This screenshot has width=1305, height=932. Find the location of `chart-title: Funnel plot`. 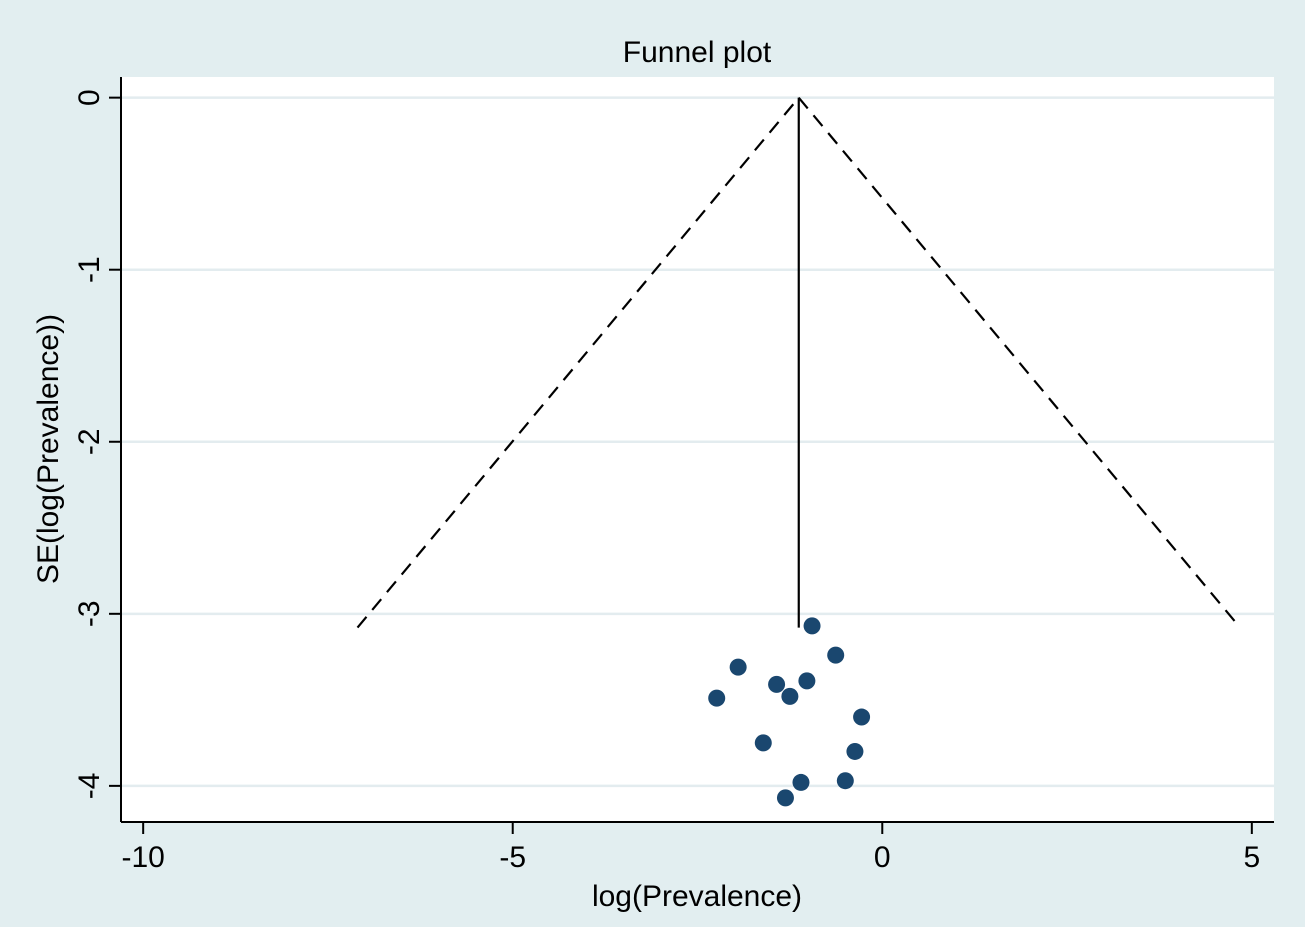

chart-title: Funnel plot is located at coordinates (697, 52).